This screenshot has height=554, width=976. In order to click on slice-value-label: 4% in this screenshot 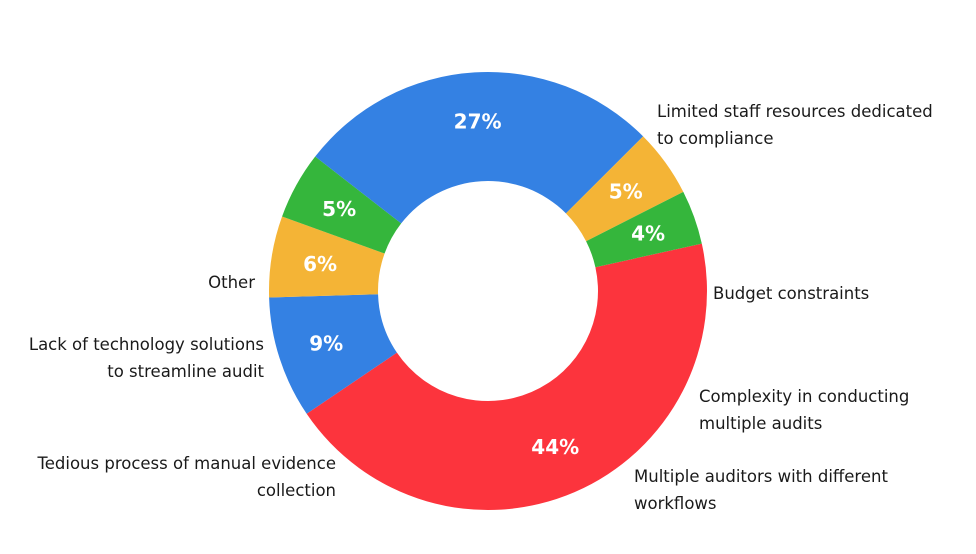, I will do `click(648, 234)`.